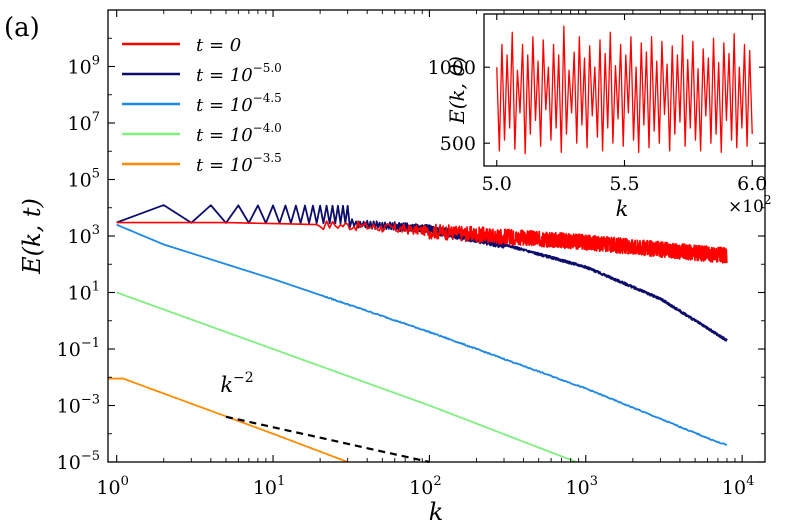 This screenshot has width=789, height=526. What do you see at coordinates (96, 230) in the screenshot?
I see `y-tick-label-exp: 3` at bounding box center [96, 230].